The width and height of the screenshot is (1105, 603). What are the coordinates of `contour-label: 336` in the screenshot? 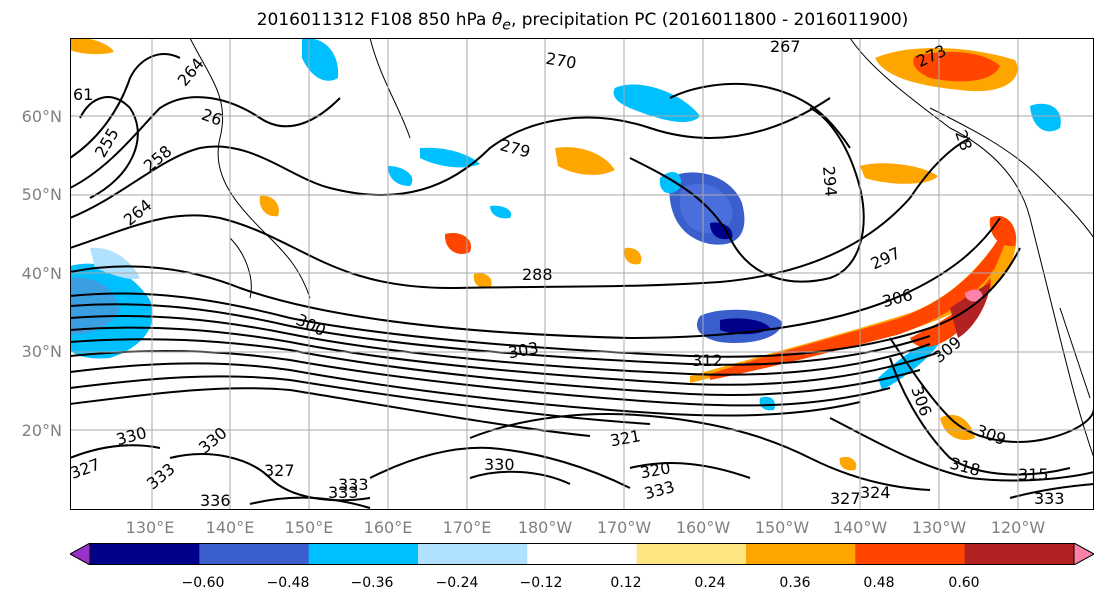 It's located at (215, 500).